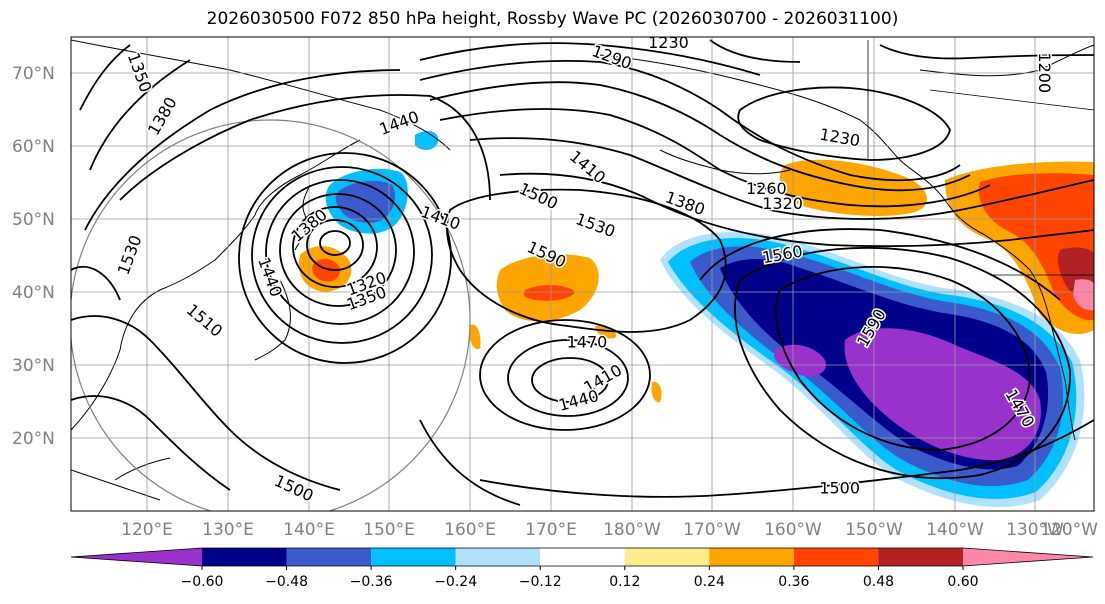 Image resolution: width=1105 pixels, height=604 pixels. Describe the element at coordinates (624, 582) in the screenshot. I see `colorbar-tick-label: 0.12` at that location.